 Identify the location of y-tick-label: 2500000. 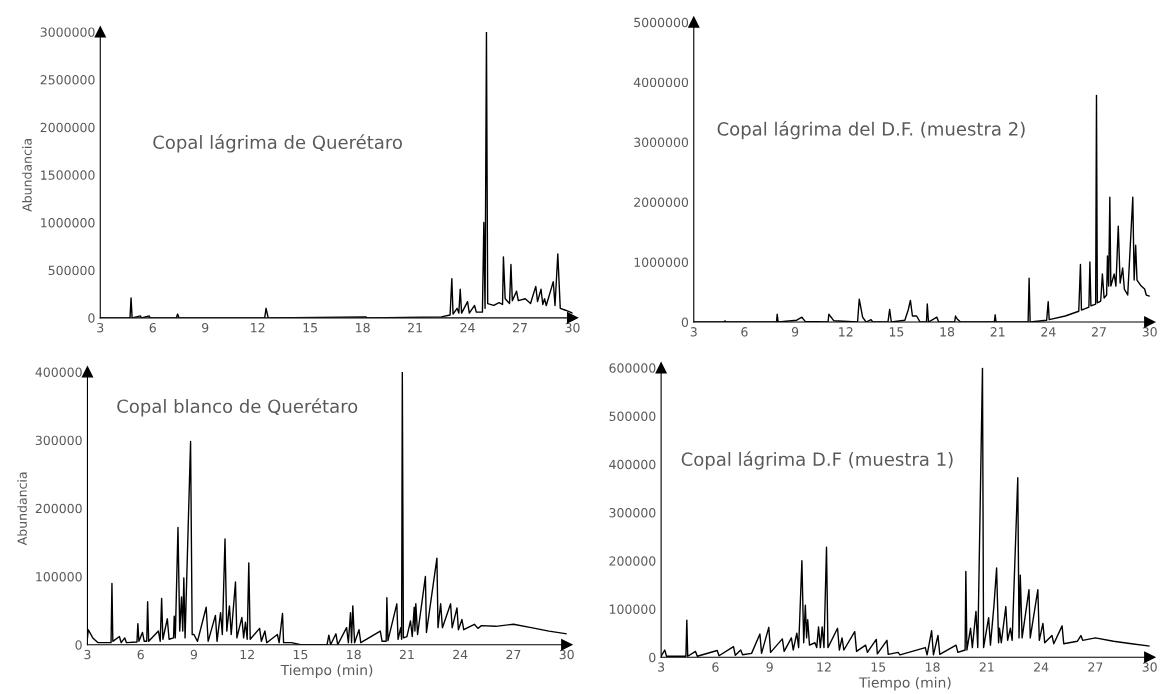
(67, 80).